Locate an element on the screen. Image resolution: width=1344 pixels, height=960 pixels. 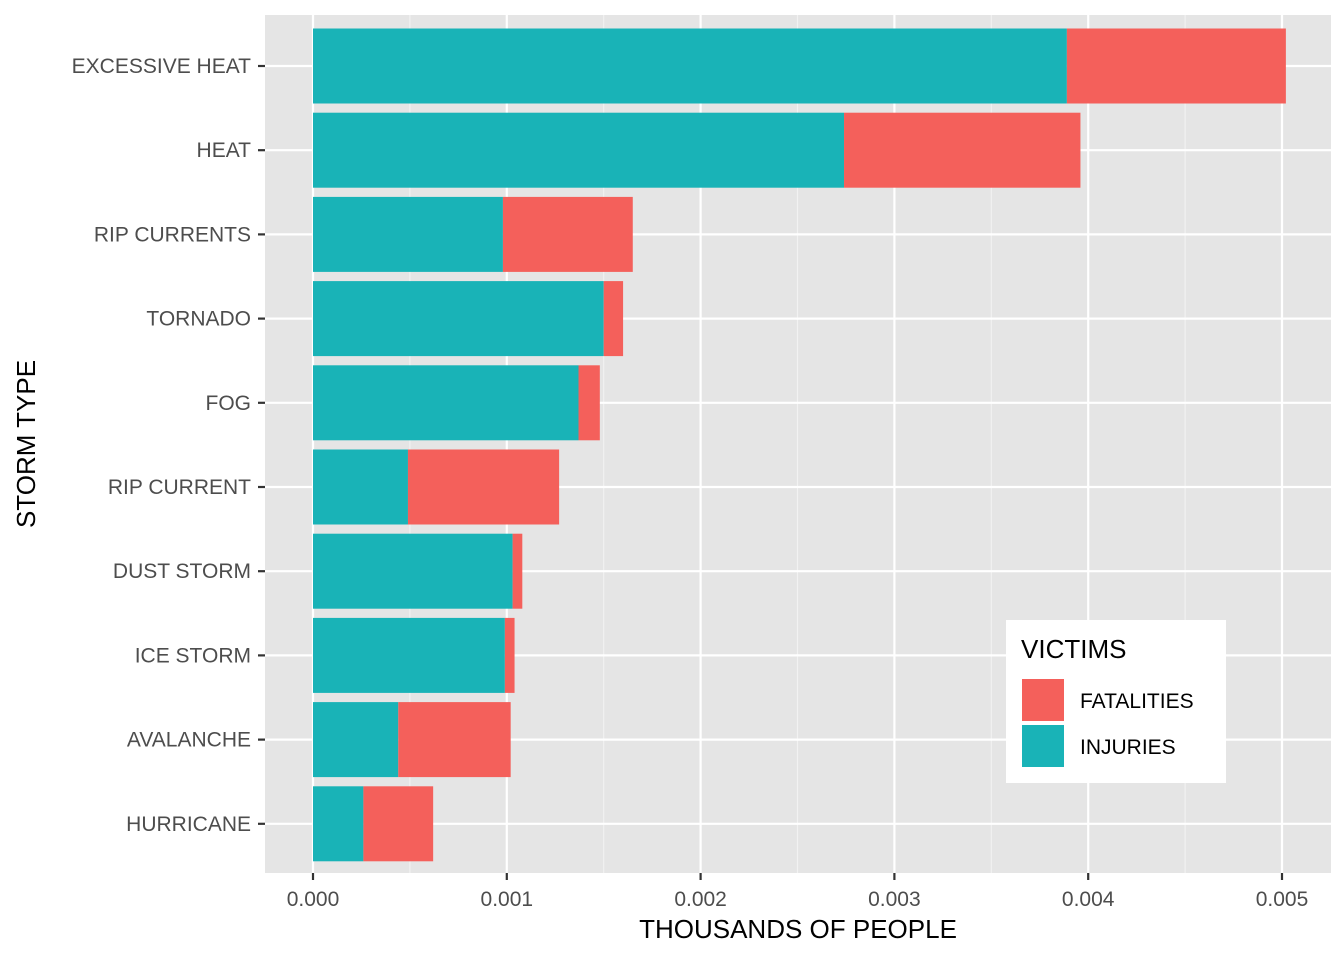
bar-injuries-heat is located at coordinates (579, 150).